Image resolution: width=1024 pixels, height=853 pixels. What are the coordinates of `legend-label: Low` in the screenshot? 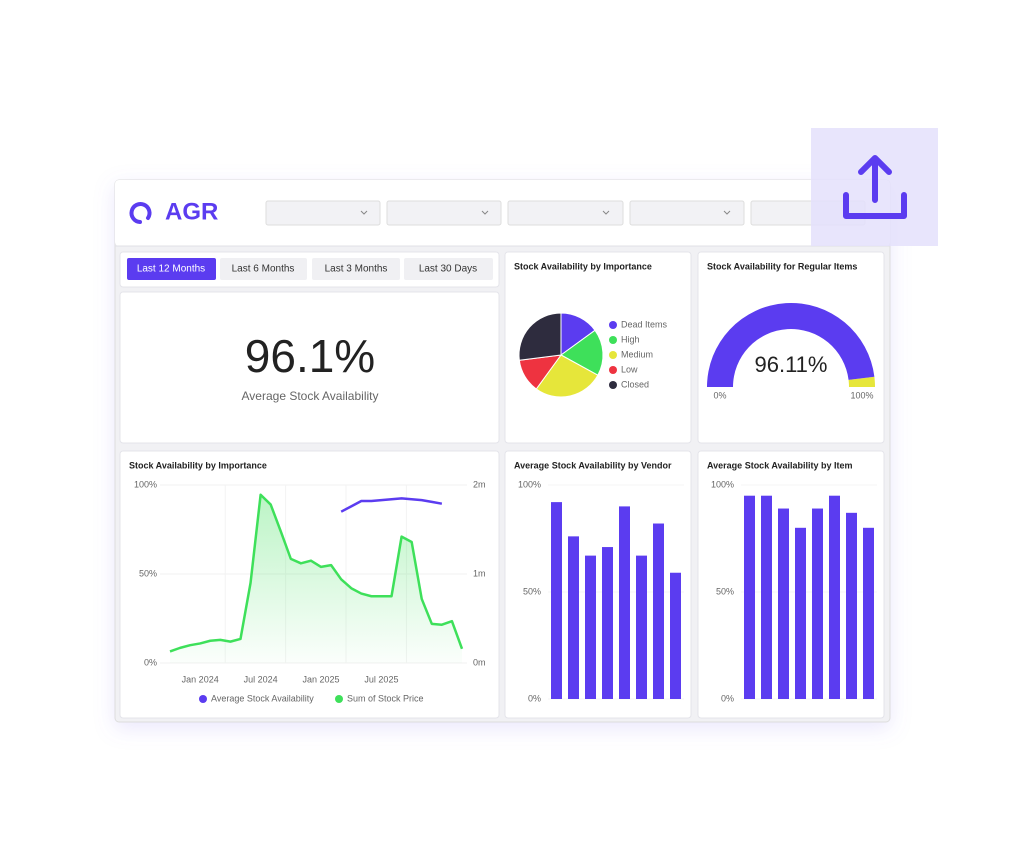 It's located at (629, 369).